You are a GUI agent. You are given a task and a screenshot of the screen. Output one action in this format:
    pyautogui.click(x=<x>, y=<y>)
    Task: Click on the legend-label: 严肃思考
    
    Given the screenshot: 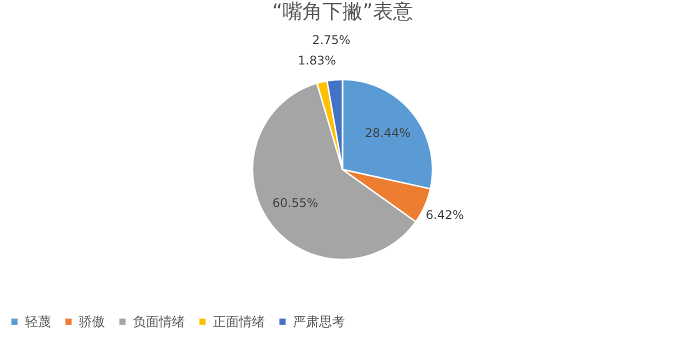 What is the action you would take?
    pyautogui.click(x=319, y=322)
    